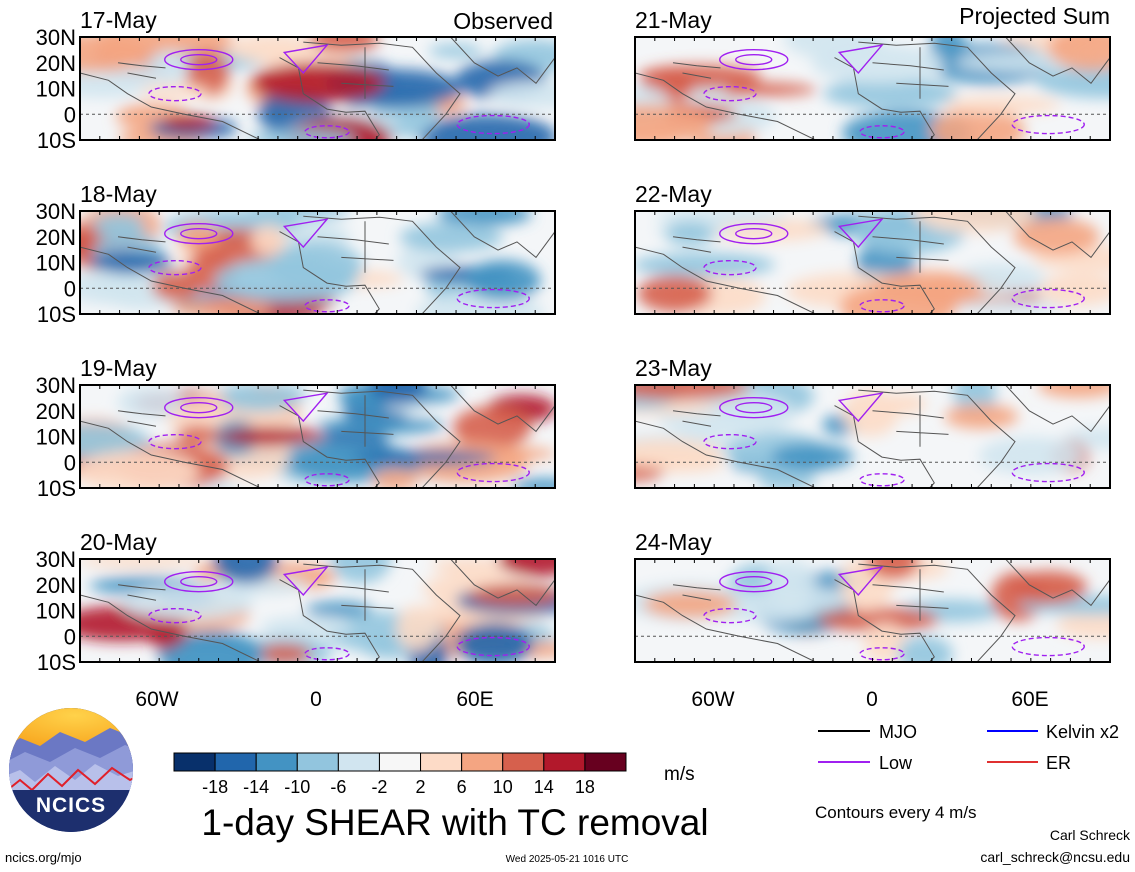  I want to click on colorbar-tick-label: 2, so click(421, 787).